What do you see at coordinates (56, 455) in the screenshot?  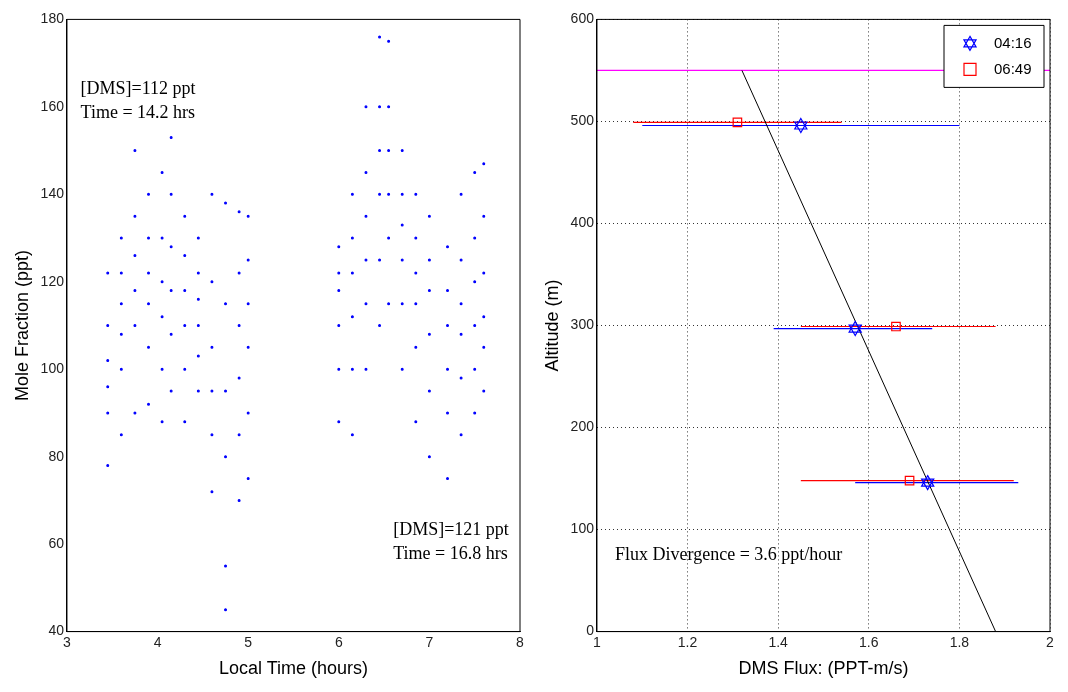 I see `y-tick-label: 80` at bounding box center [56, 455].